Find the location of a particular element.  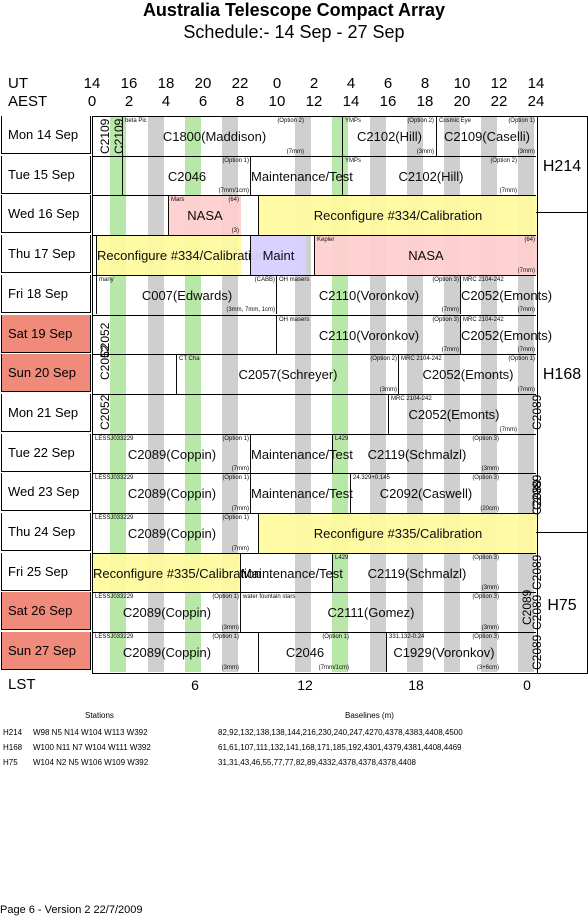

day-label: Fri 18 Sep is located at coordinates (46, 293).